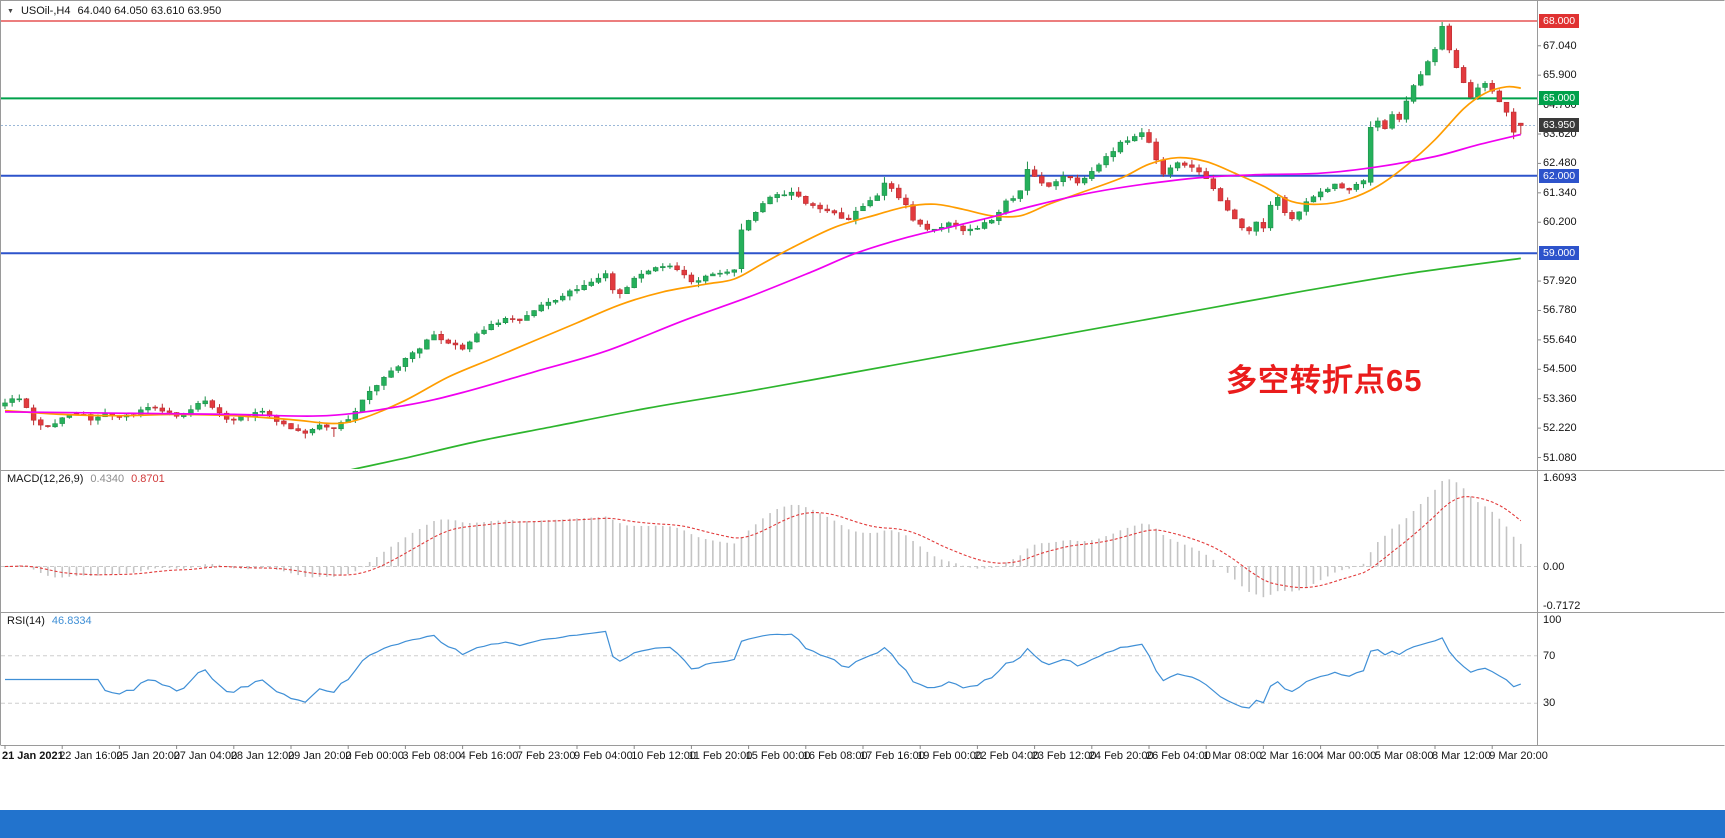 This screenshot has height=838, width=1725. Describe the element at coordinates (862, 824) in the screenshot. I see `bottom-bar` at that location.